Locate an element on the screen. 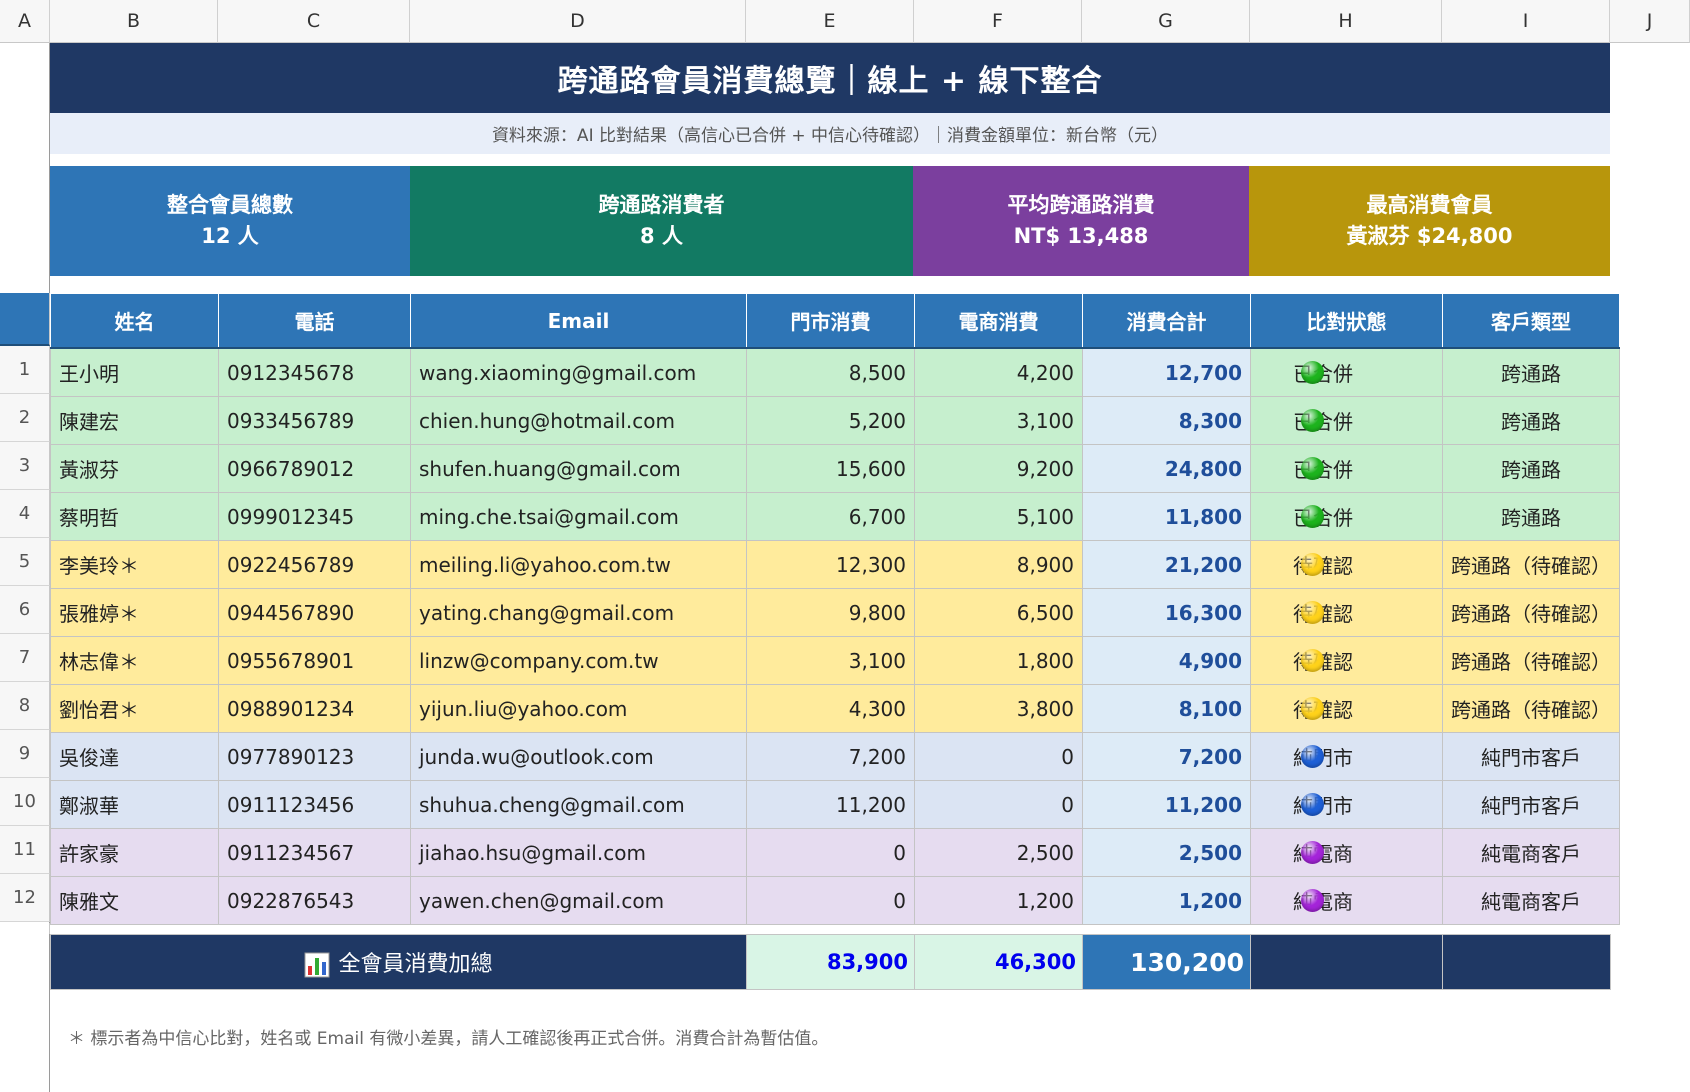 The image size is (1690, 1092). email-cell: shuhua.cheng@gmail.com is located at coordinates (578, 804).